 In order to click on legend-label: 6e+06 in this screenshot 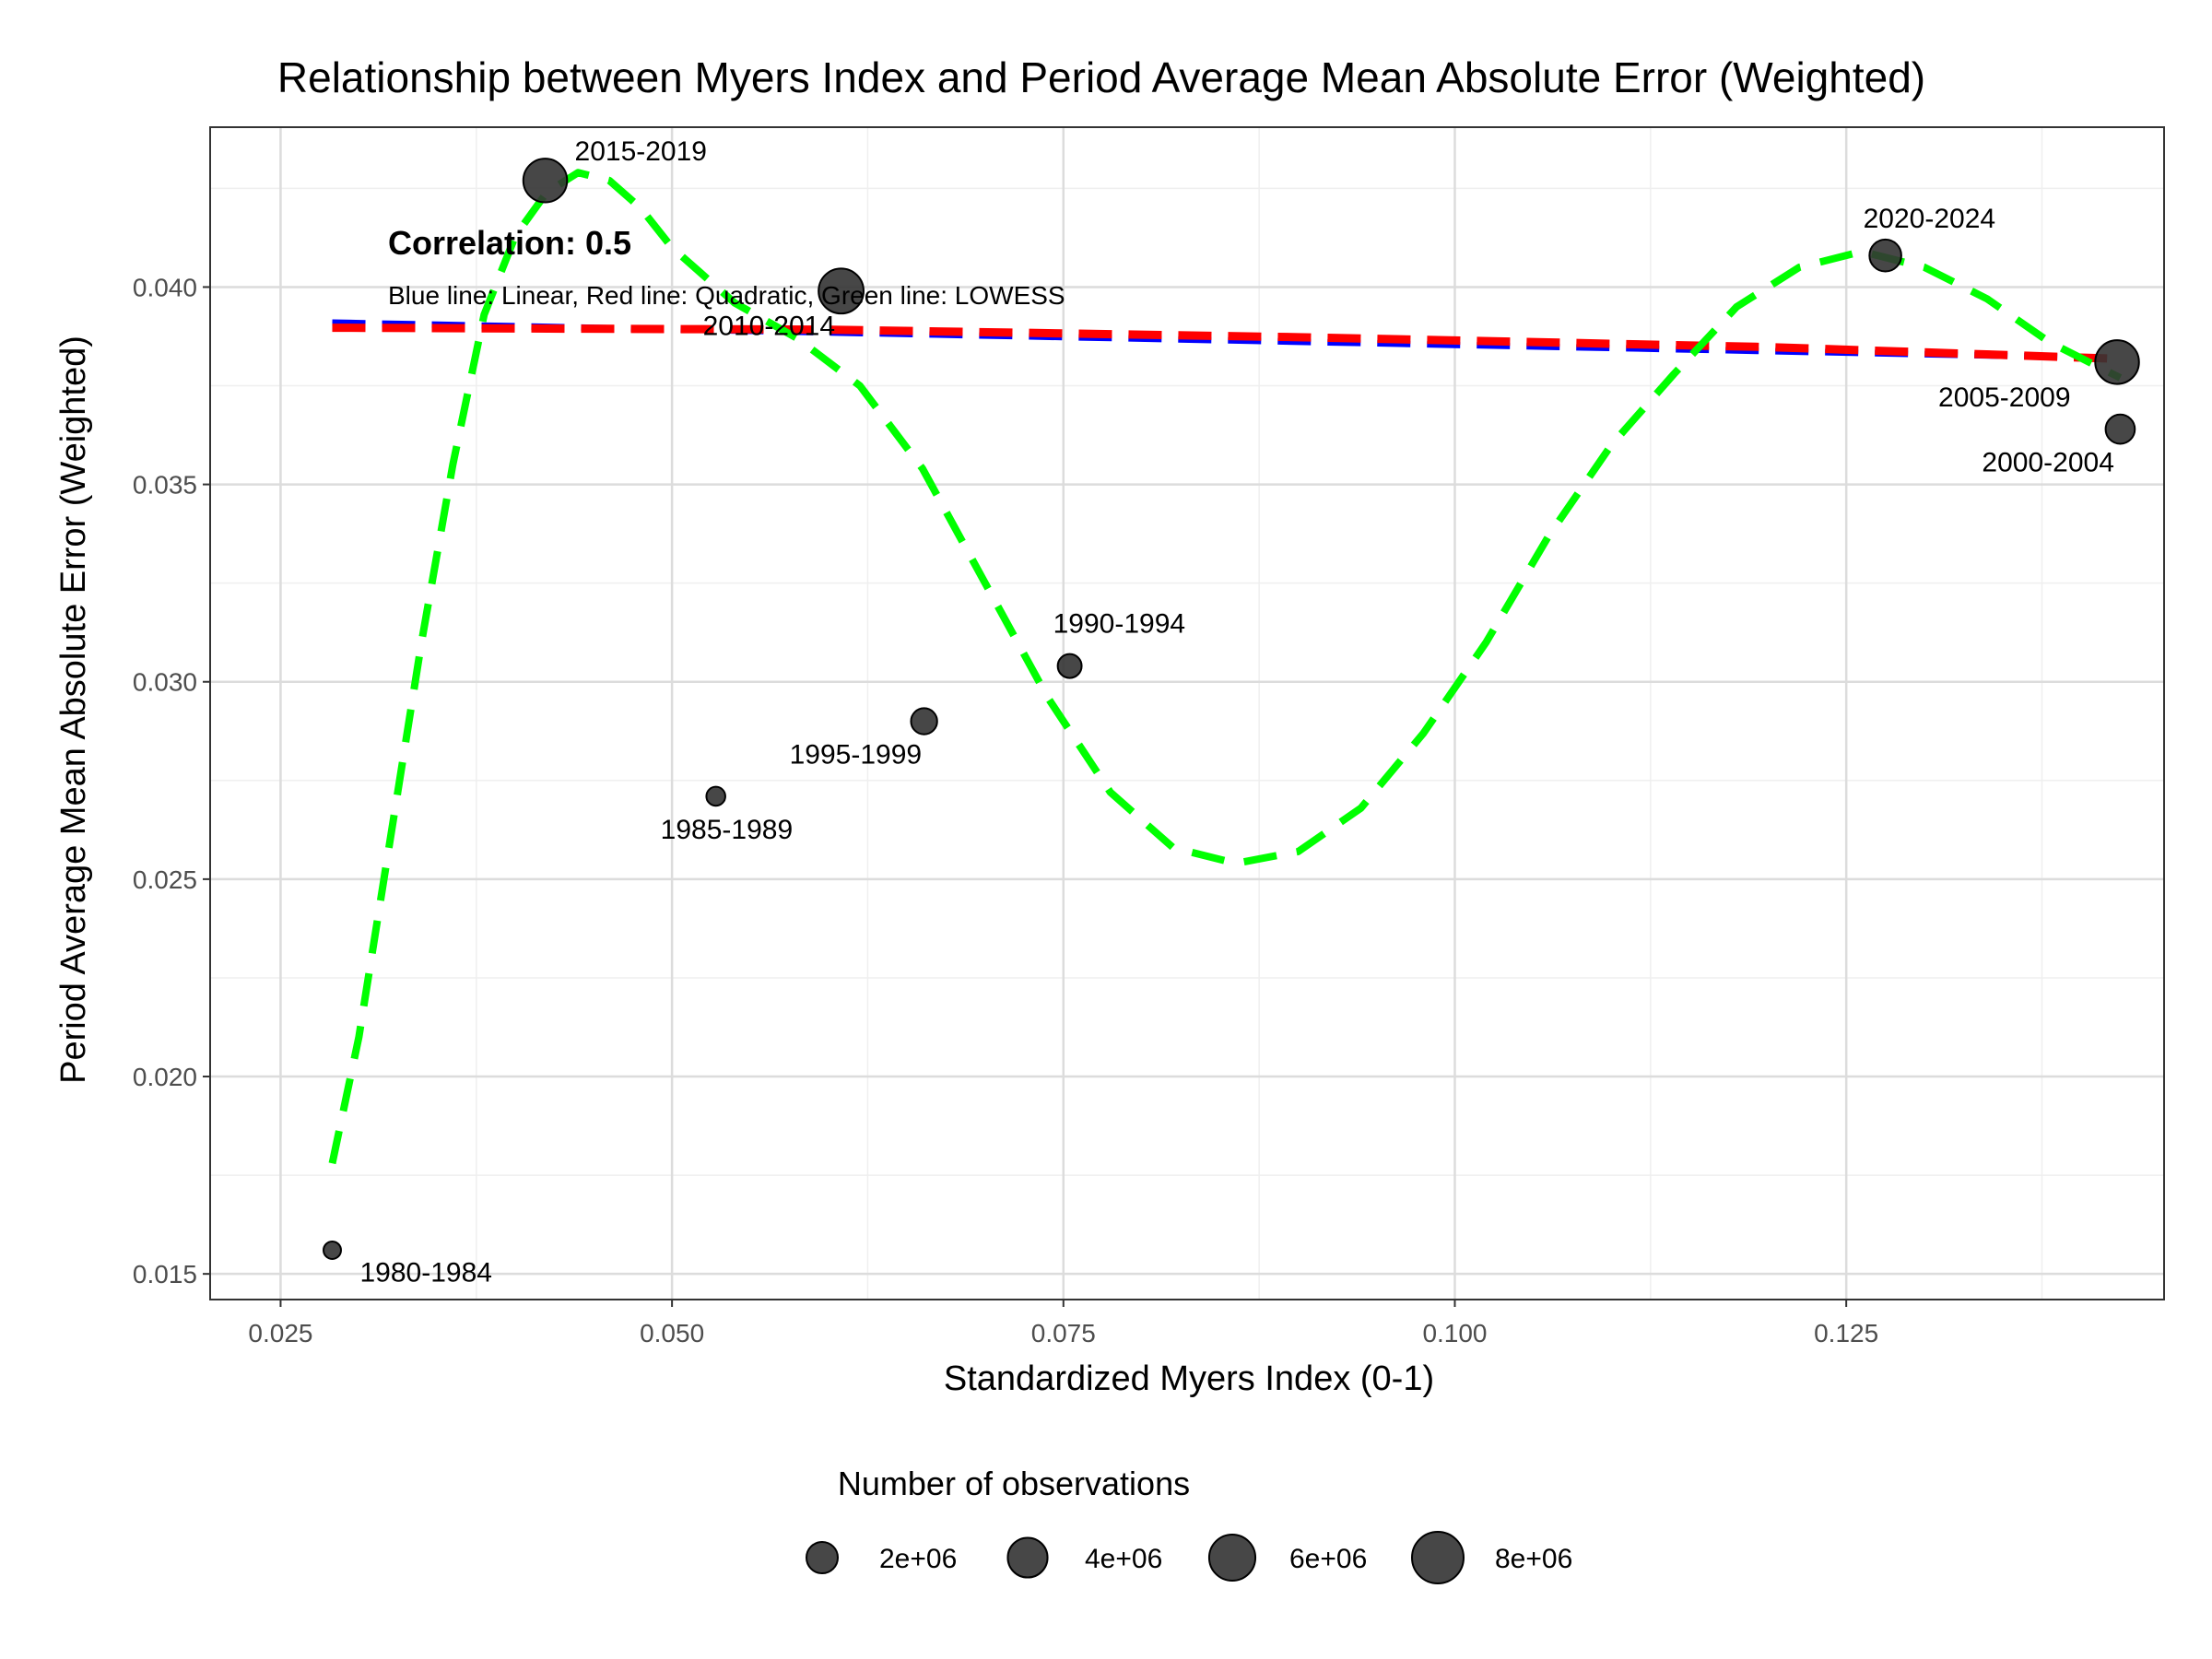, I will do `click(1328, 1559)`.